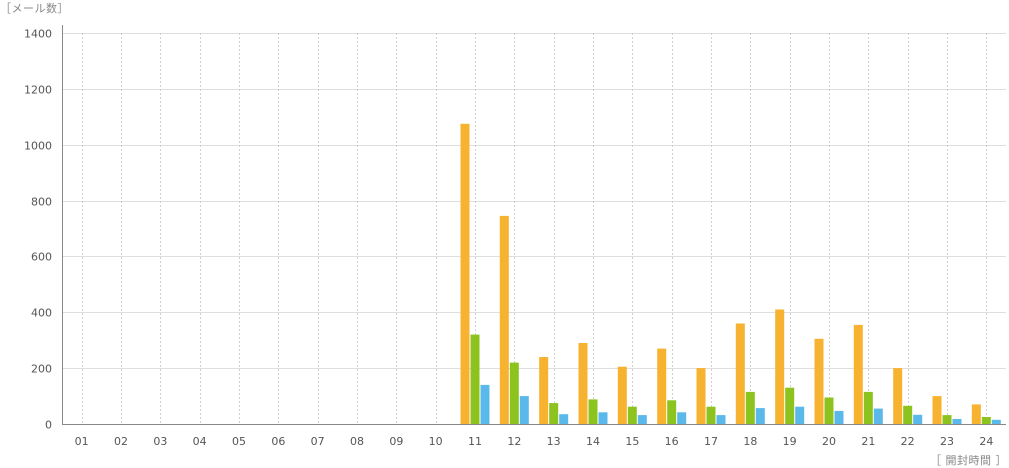 Image resolution: width=1009 pixels, height=468 pixels. Describe the element at coordinates (318, 441) in the screenshot. I see `x-tick-label: 07` at that location.